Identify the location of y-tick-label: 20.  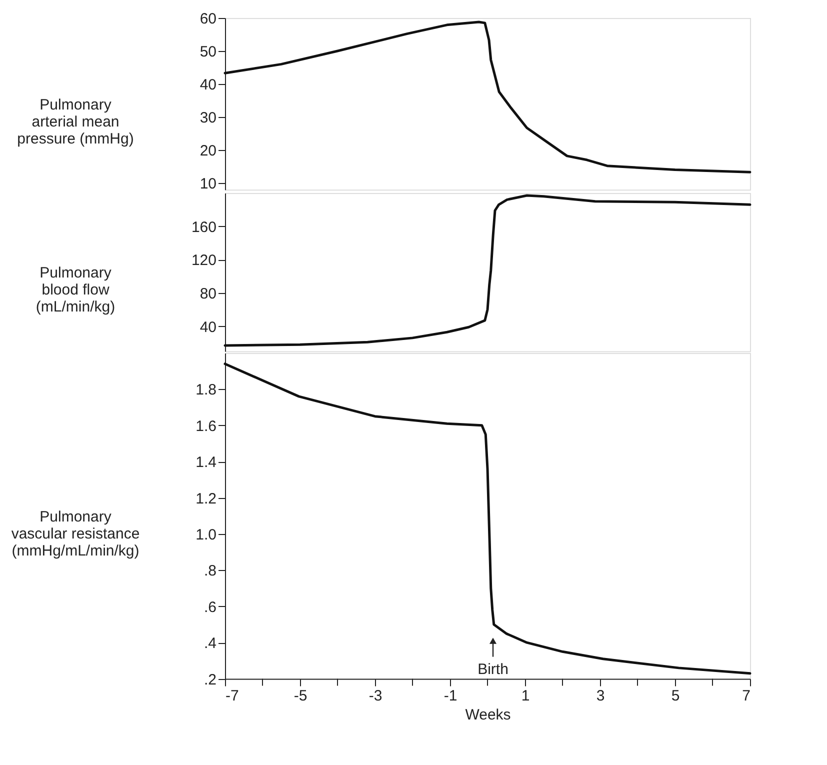
(208, 151).